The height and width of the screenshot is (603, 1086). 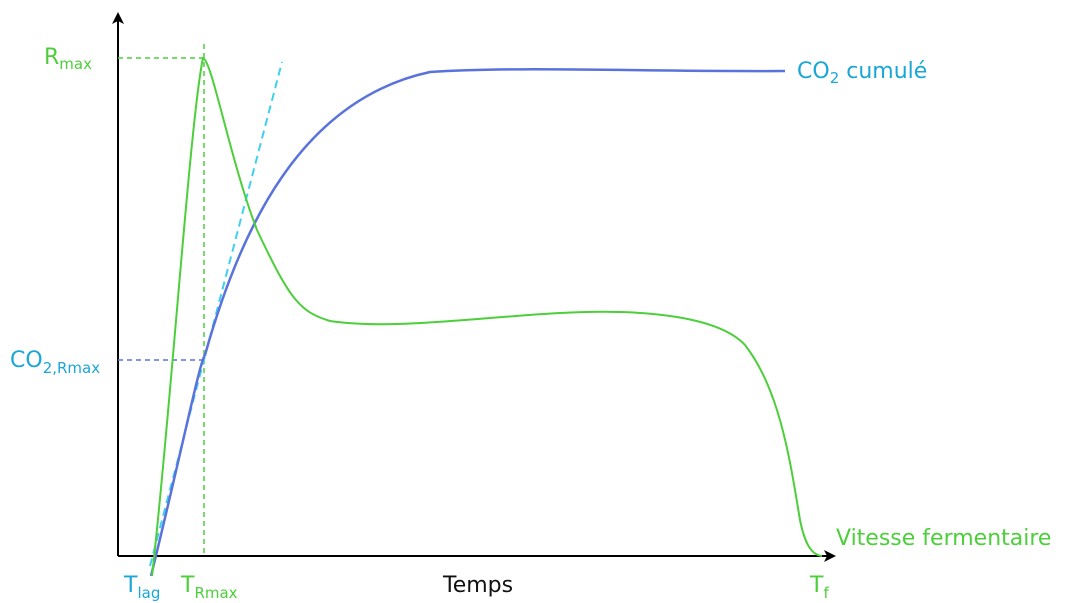 I want to click on rmax-label: Rmax, so click(x=68, y=59).